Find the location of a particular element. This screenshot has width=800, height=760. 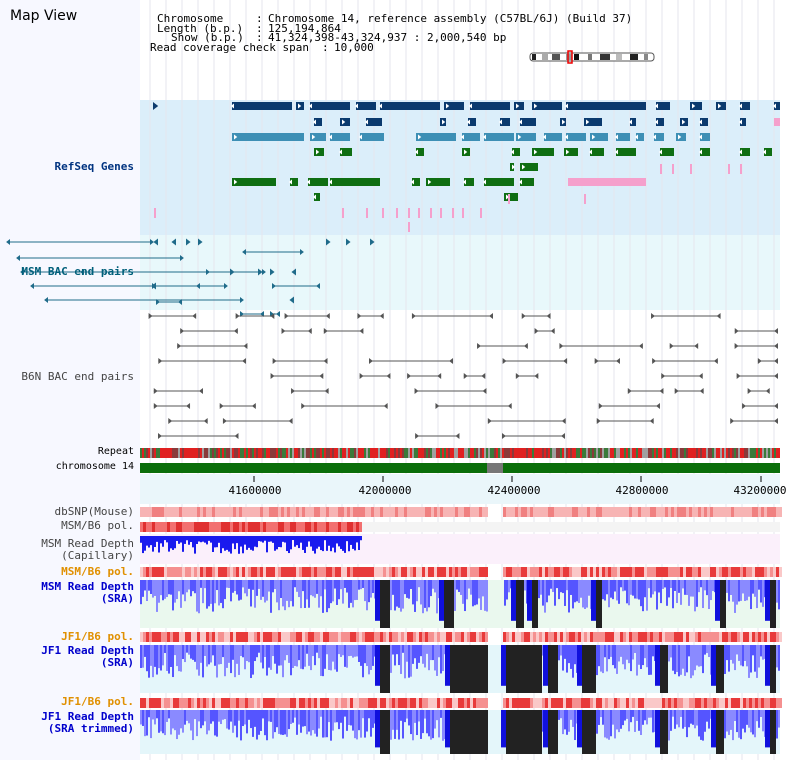

track-label-jf1-b6-pol-2: JF1/B6 pol. is located at coordinates (97, 701).